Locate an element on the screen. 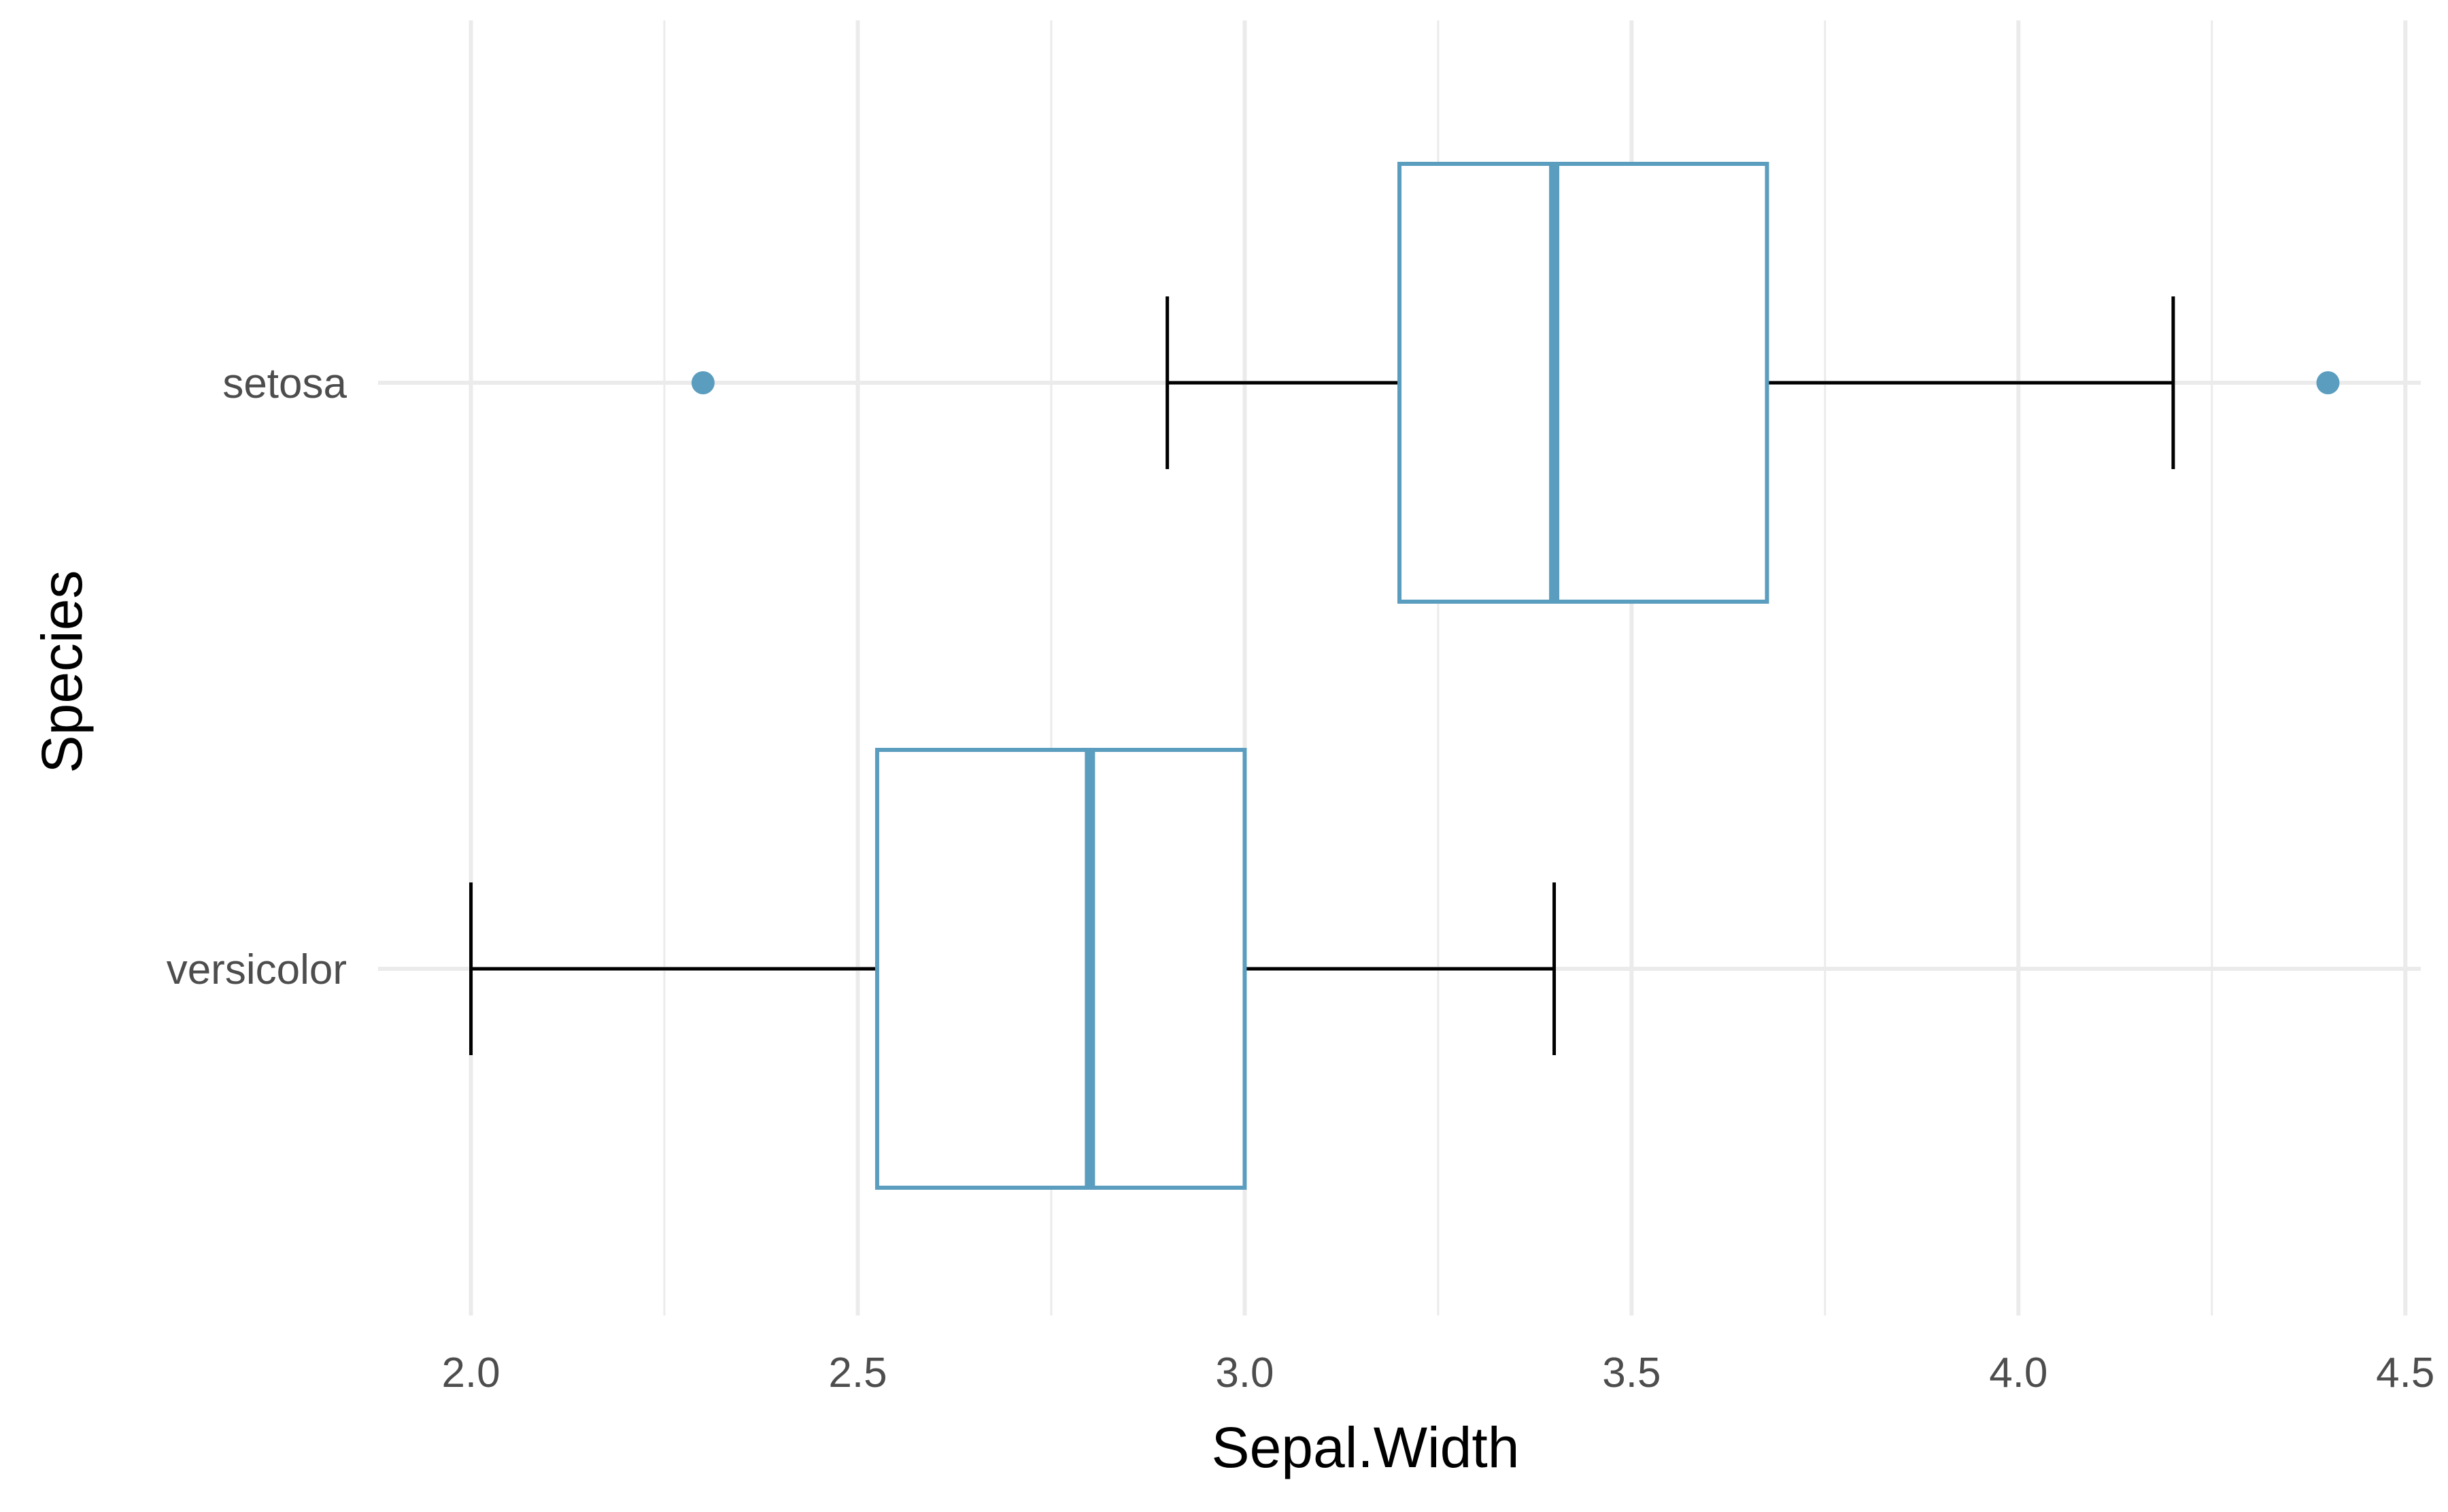 The width and height of the screenshot is (2448, 1512). box-versicolor is located at coordinates (1013, 969).